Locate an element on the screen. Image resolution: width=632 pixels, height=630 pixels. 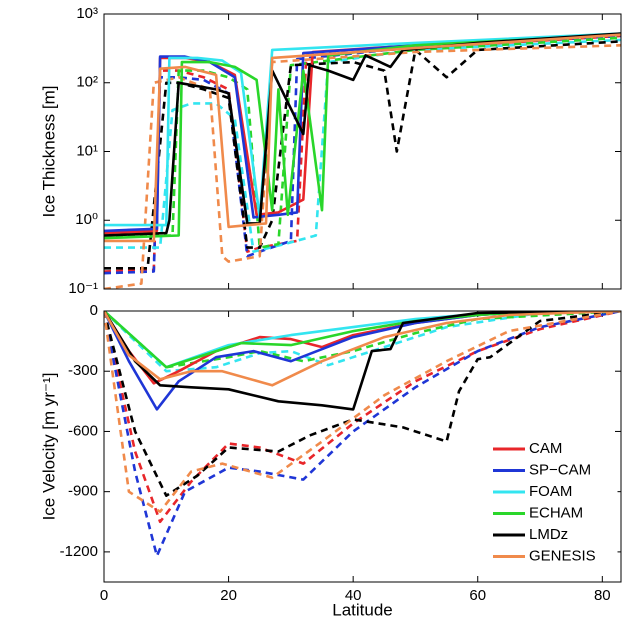
y-tick-label: 10³ is located at coordinates (87, 13).